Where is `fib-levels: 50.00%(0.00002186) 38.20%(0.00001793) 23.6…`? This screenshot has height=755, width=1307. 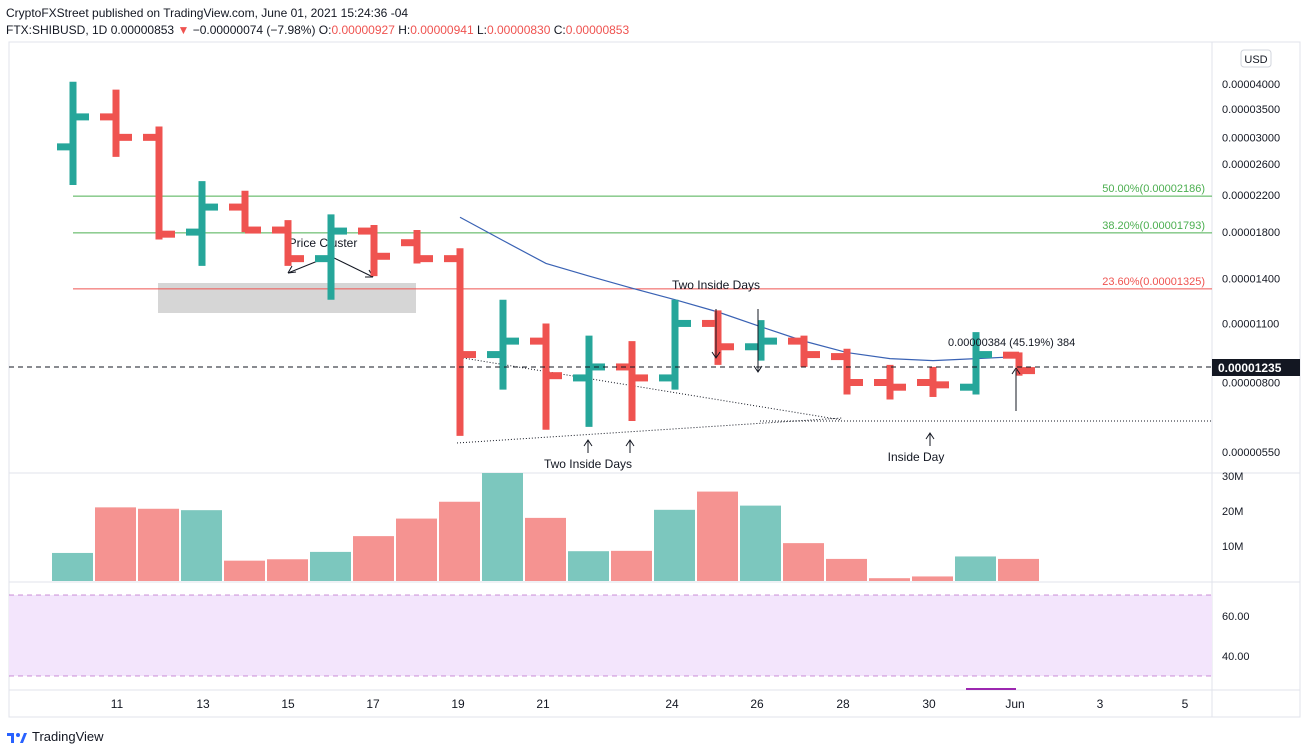
fib-levels: 50.00%(0.00002186) 38.20%(0.00001793) 23.6… is located at coordinates (642, 236).